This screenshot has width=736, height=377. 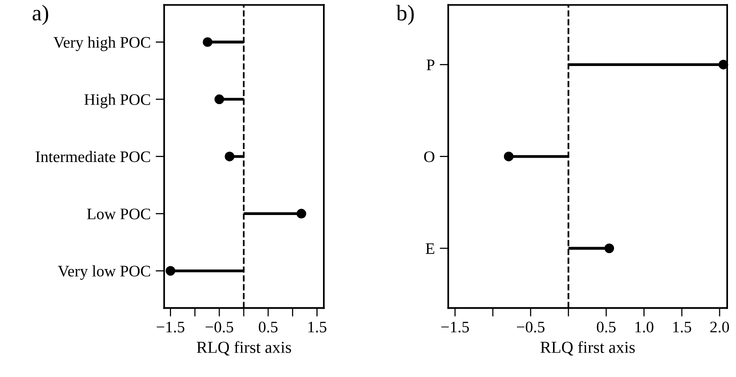 I want to click on y-tick-label: Intermediate POC, so click(x=93, y=156).